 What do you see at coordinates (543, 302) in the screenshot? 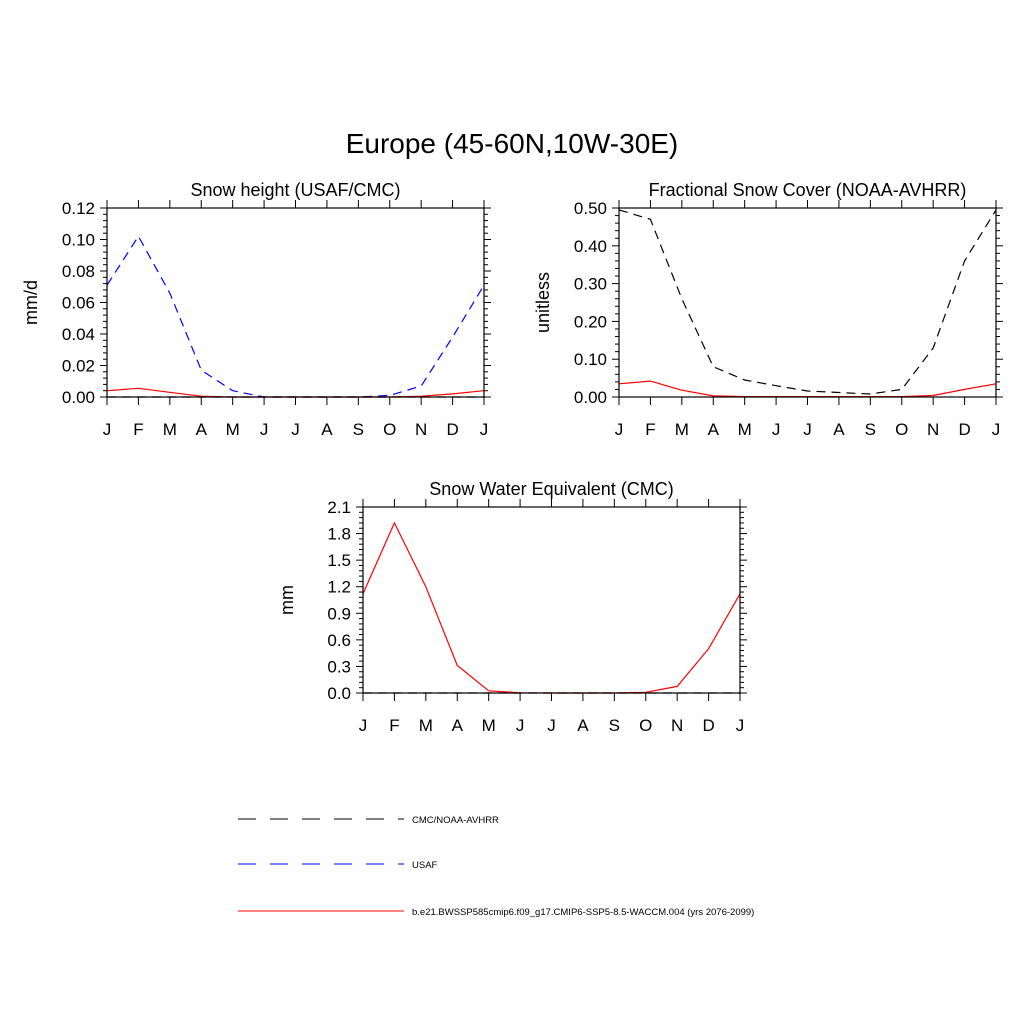
I see `y-axis-label: unitless` at bounding box center [543, 302].